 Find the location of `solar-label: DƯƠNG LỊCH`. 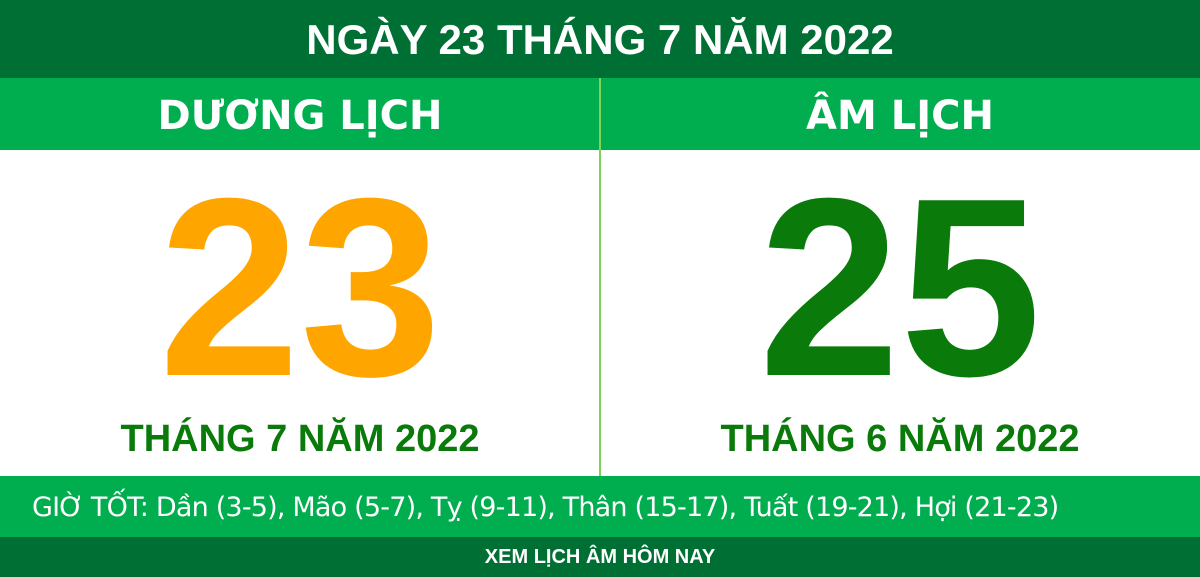

solar-label: DƯƠNG LỊCH is located at coordinates (300, 116).